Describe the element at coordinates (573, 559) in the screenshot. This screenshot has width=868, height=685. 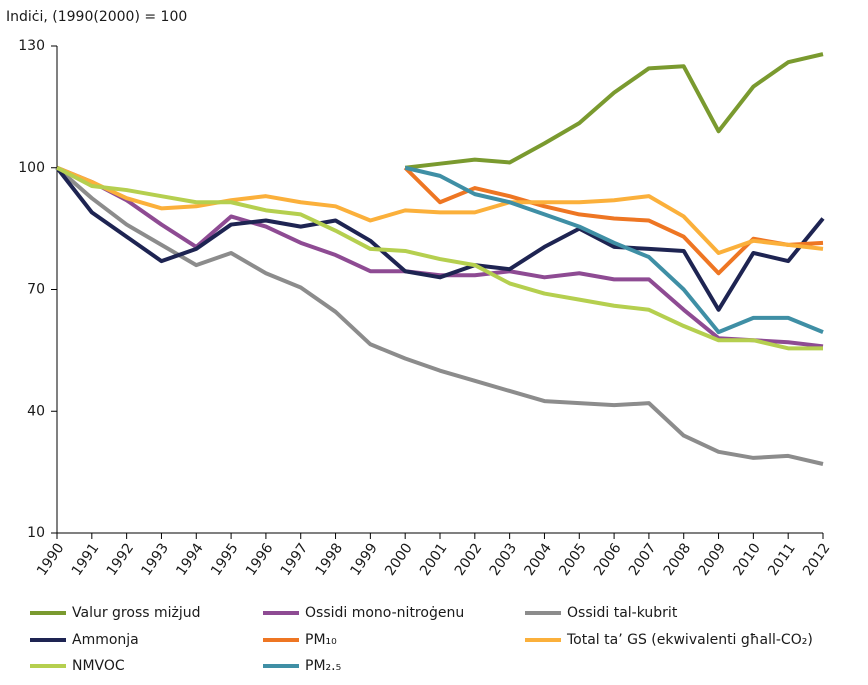
I see `x-tick-label: 2005` at that location.